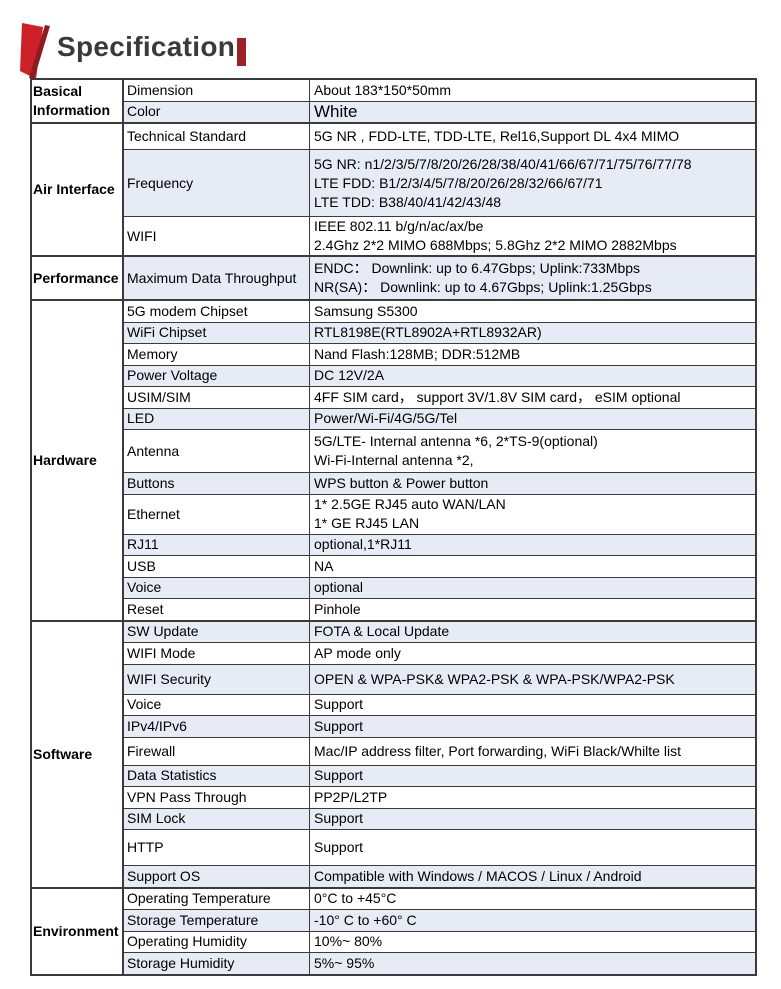 The width and height of the screenshot is (781, 989). I want to click on item-cell: Memory, so click(217, 354).